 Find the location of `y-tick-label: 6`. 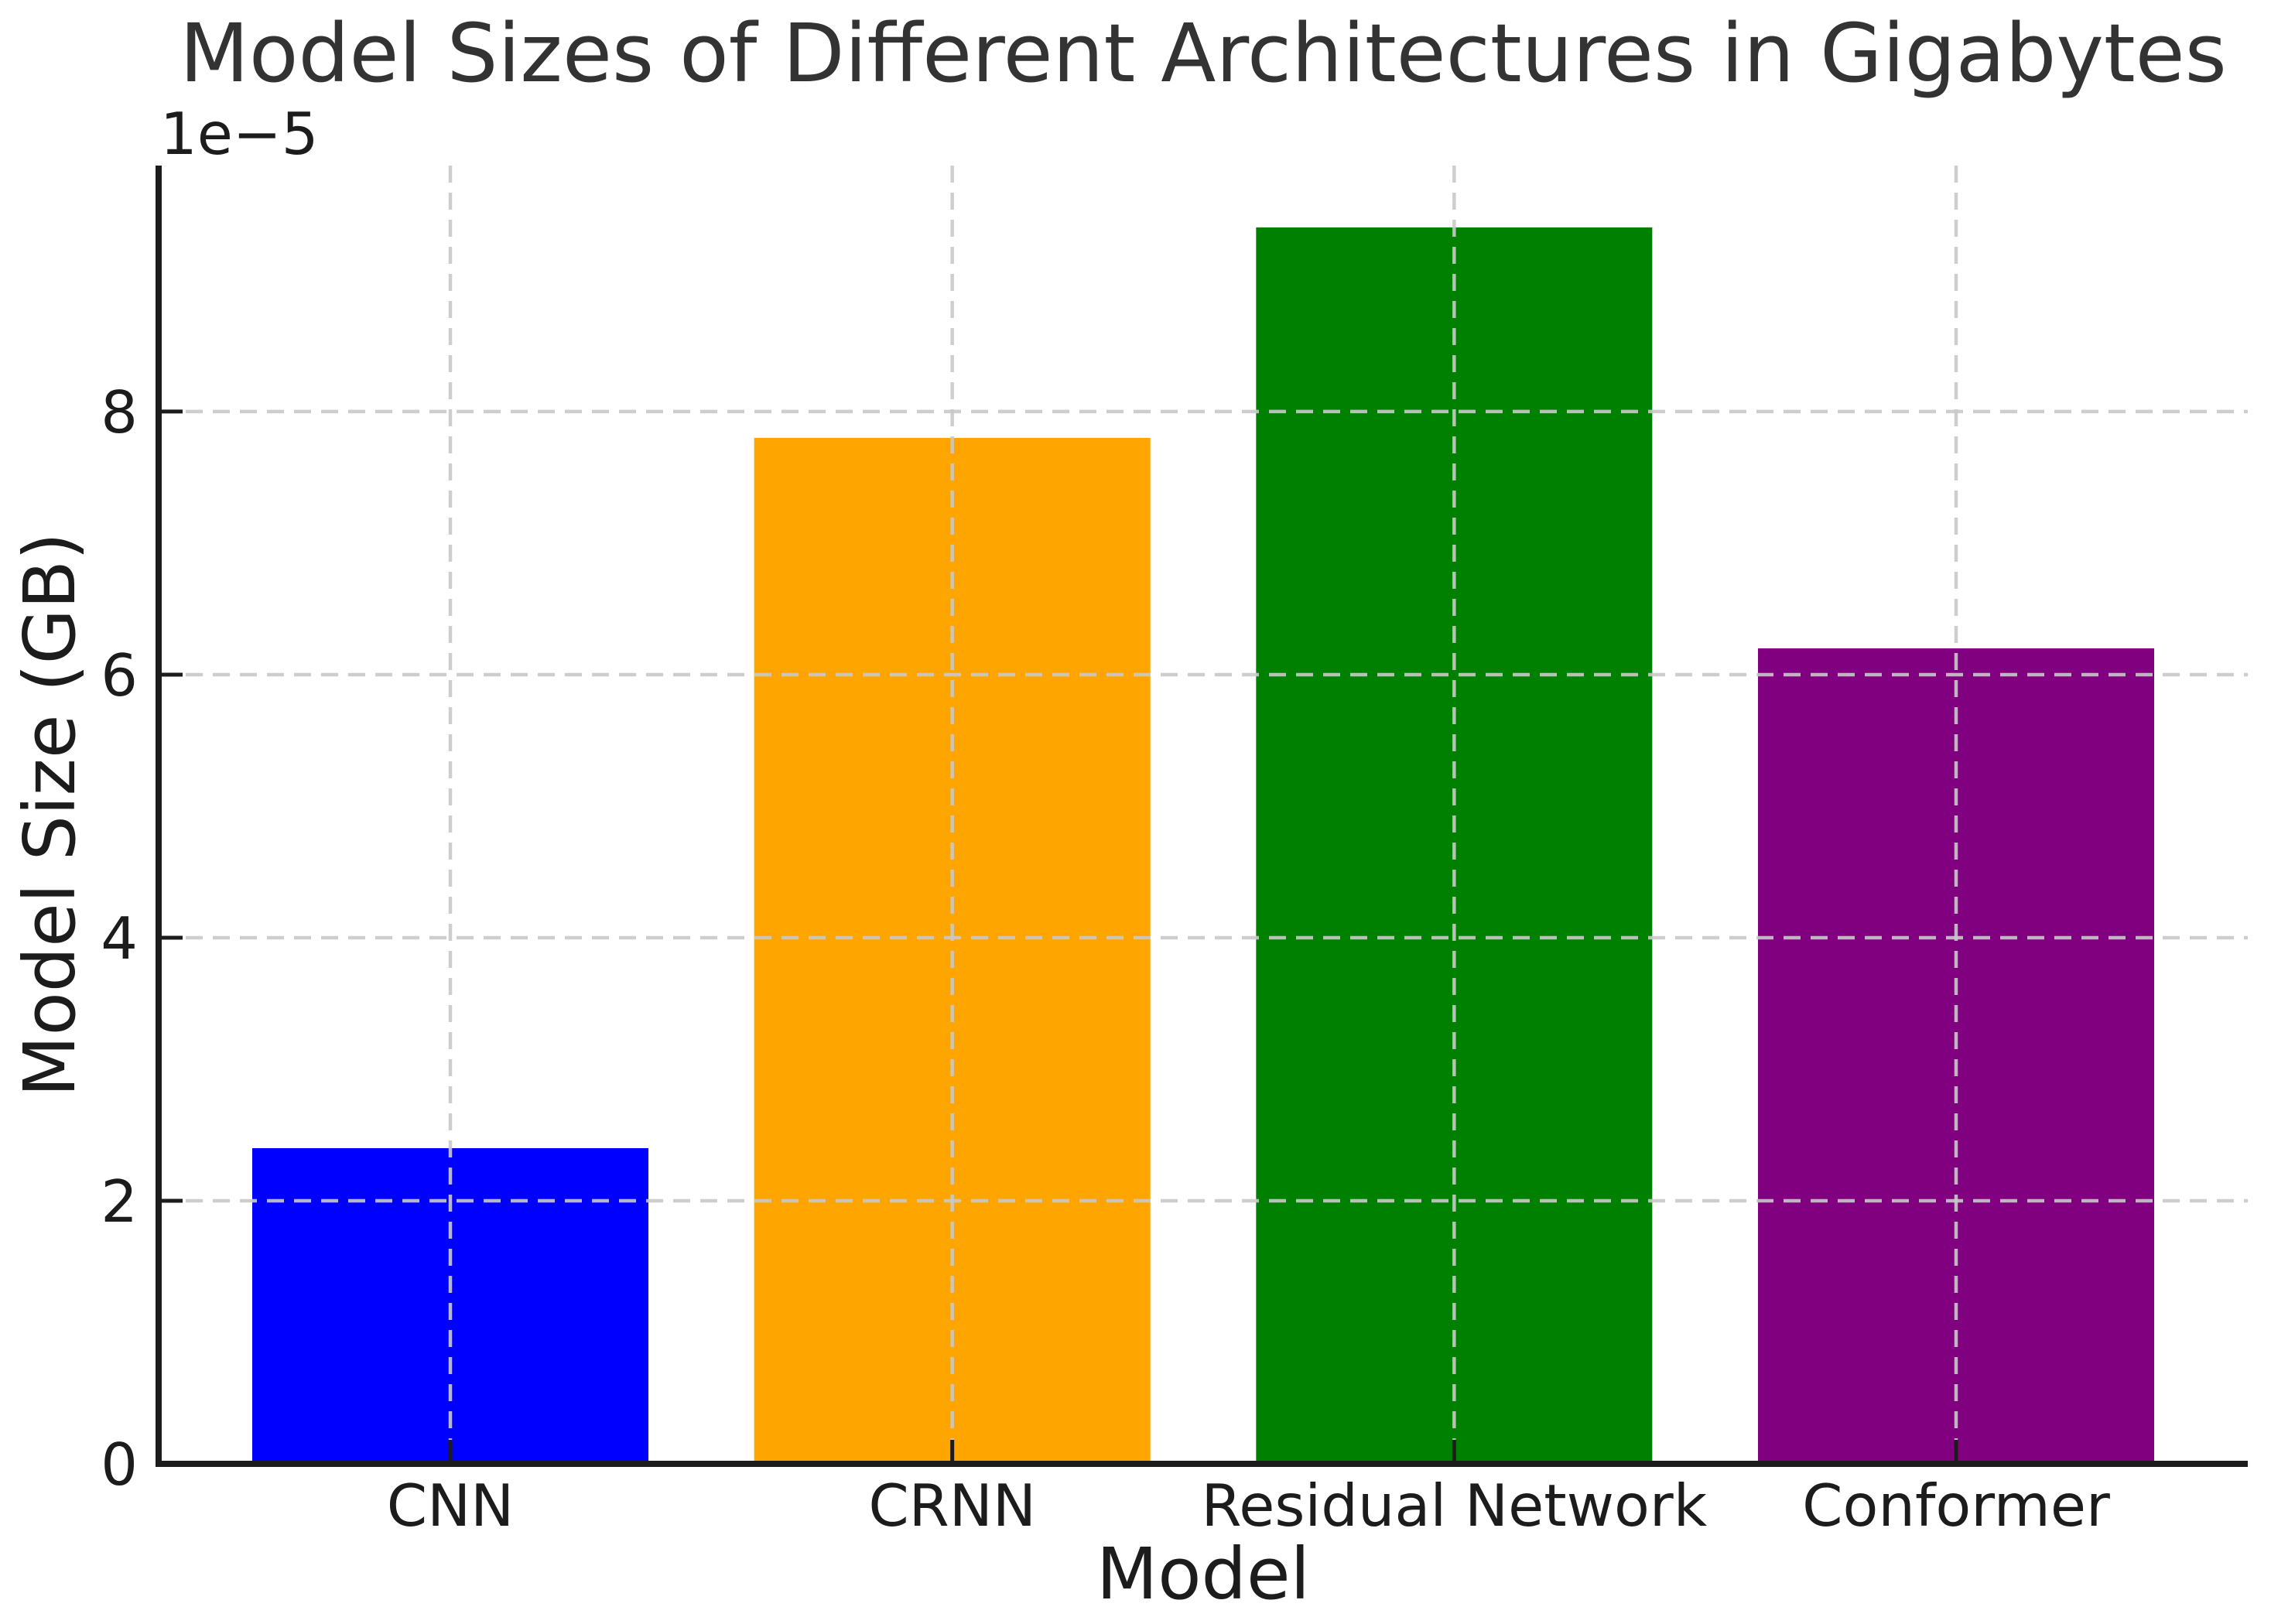

y-tick-label: 6 is located at coordinates (119, 675).